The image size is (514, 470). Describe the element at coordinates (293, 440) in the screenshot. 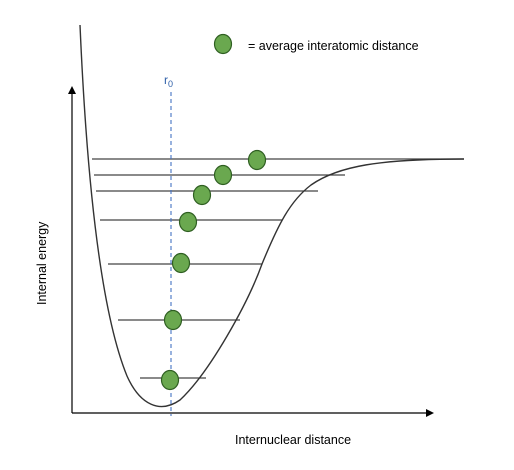

I see `x-axis-title: Internuclear distance` at that location.